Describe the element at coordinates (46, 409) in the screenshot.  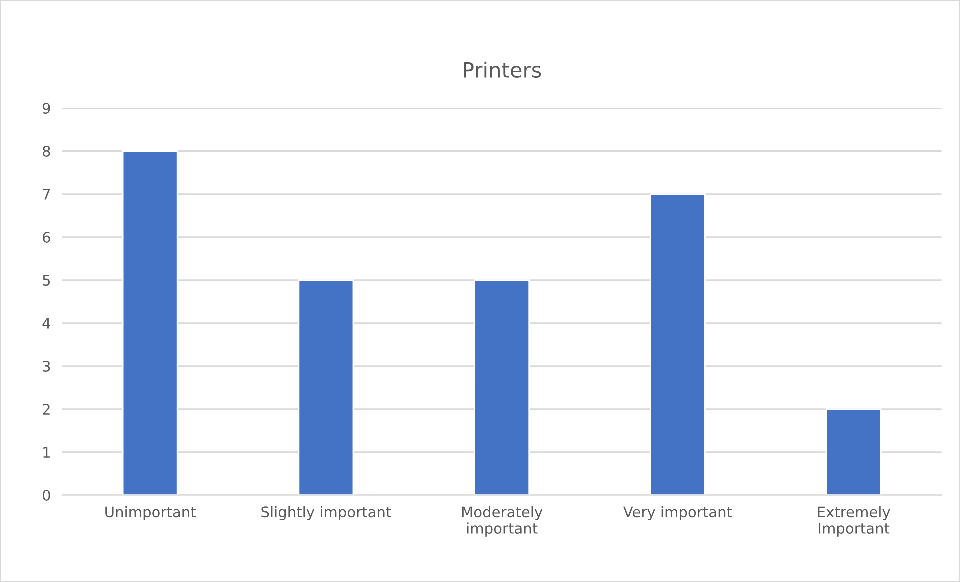
I see `y-tick-label: 2` at that location.